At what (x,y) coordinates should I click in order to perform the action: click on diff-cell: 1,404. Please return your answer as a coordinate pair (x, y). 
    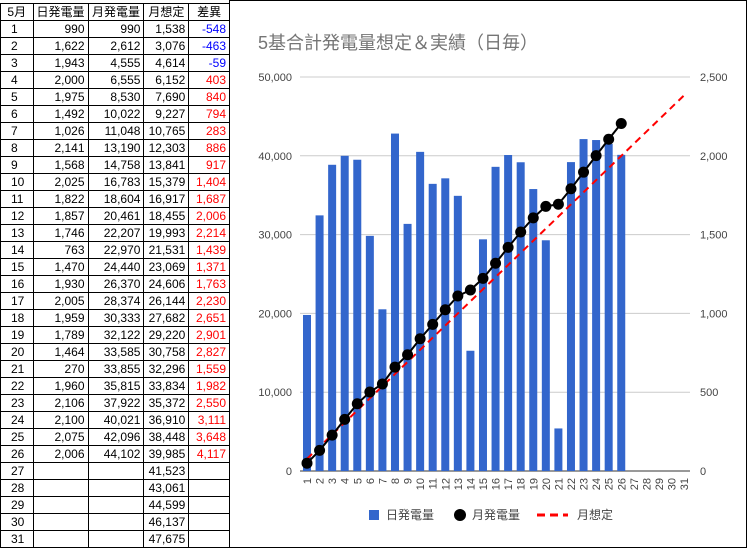
    Looking at the image, I should click on (209, 182).